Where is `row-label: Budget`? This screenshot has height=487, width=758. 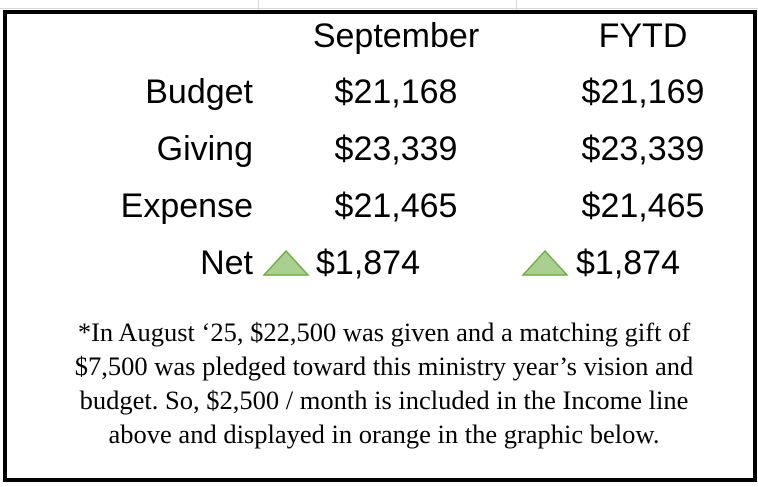 row-label: Budget is located at coordinates (199, 92).